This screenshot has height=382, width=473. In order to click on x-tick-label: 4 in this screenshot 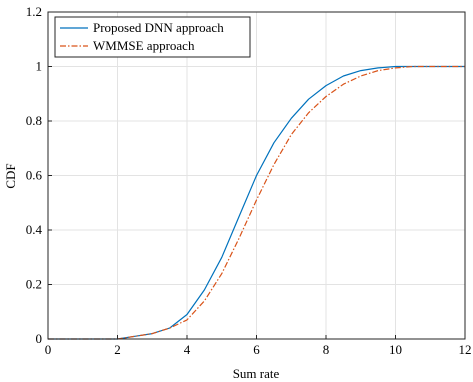, I will do `click(187, 349)`.